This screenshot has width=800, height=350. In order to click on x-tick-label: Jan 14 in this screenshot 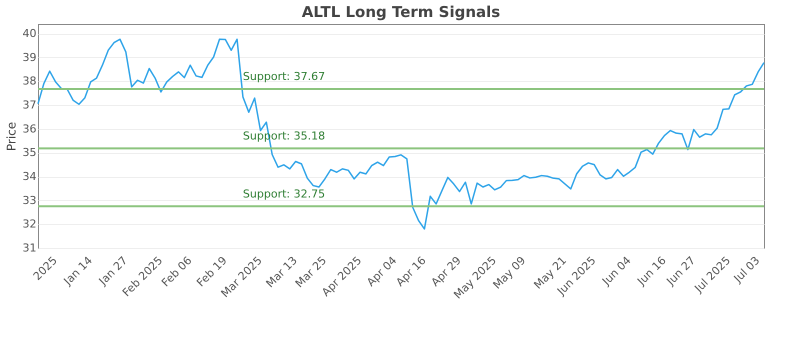, I will do `click(77, 271)`.